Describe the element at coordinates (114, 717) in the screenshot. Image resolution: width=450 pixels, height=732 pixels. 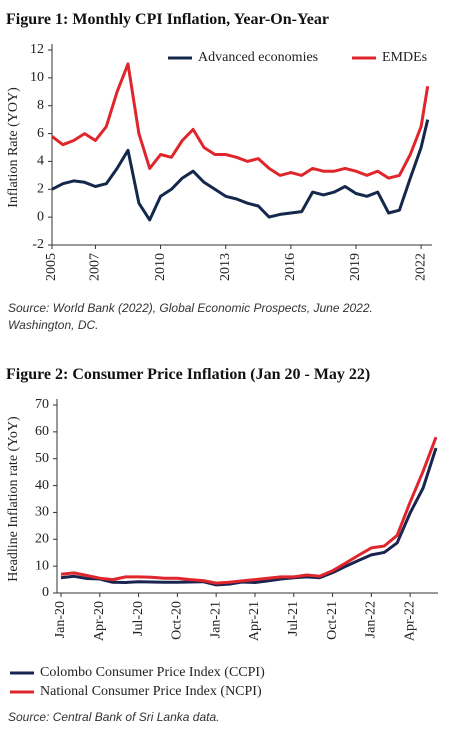
I see `source-note: Source: Central Bank of Sri Lanka data.` at that location.